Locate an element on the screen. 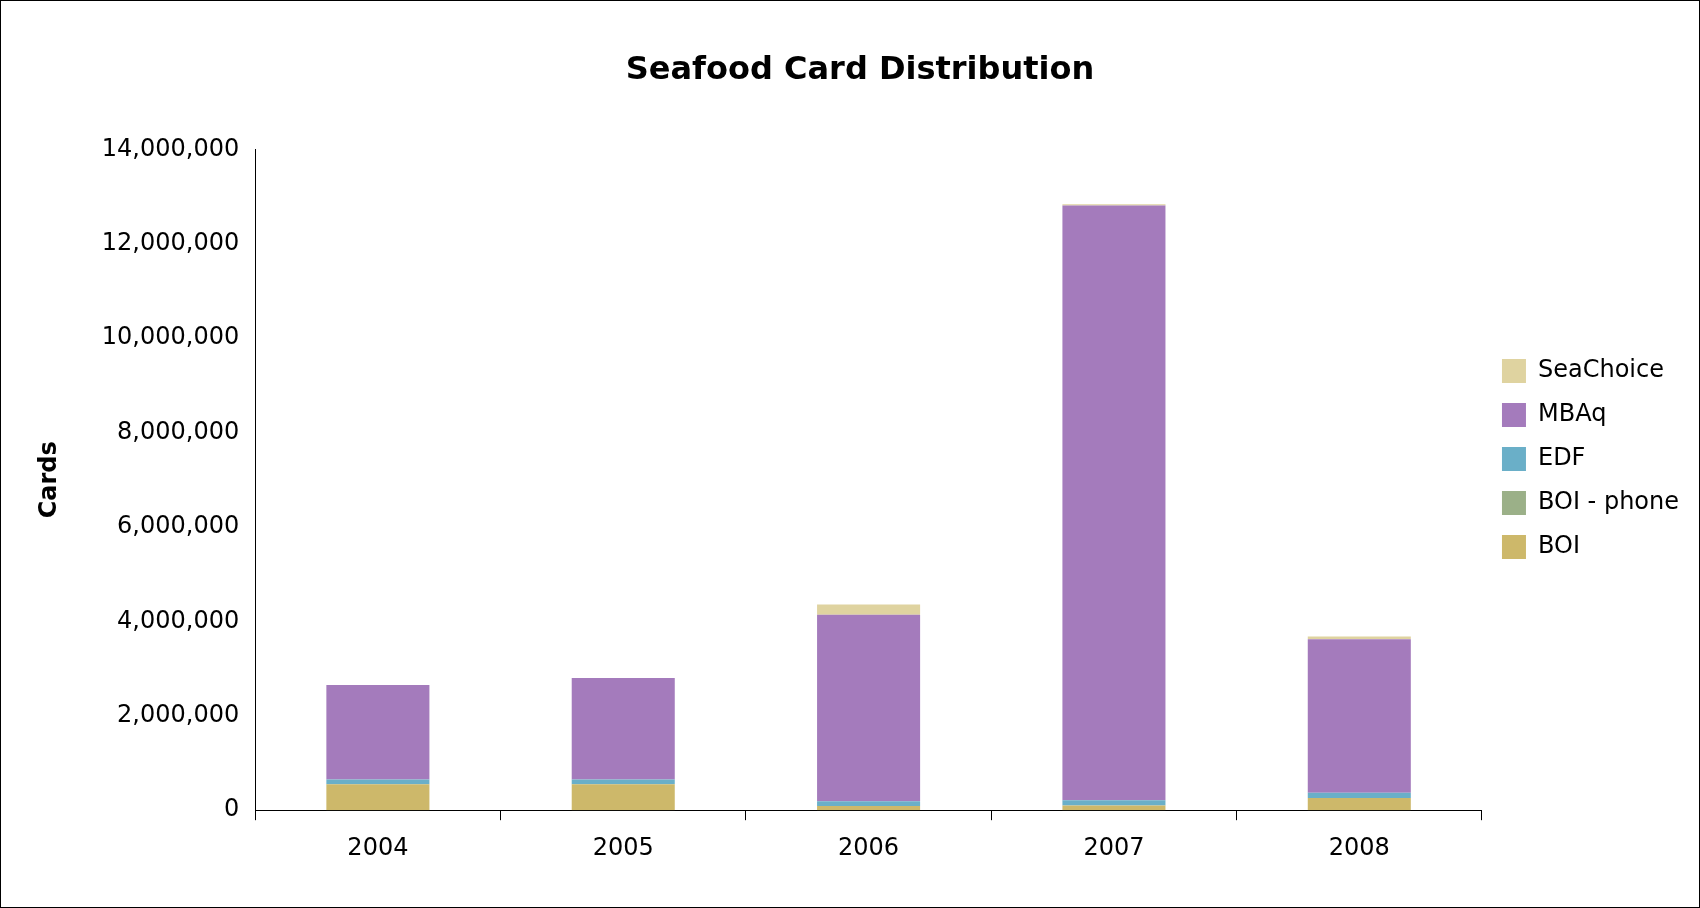 The height and width of the screenshot is (908, 1700). chart-title: Seafood Card Distribution is located at coordinates (860, 67).